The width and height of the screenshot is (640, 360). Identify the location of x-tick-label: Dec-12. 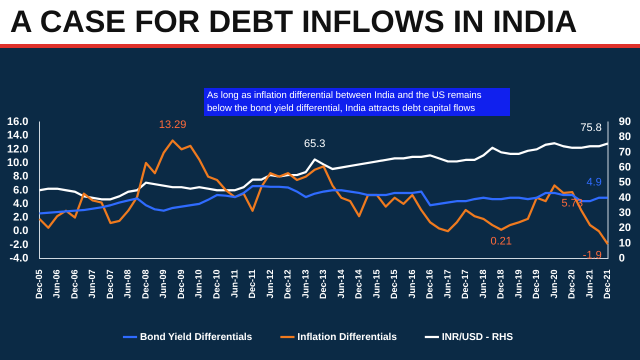
(287, 284).